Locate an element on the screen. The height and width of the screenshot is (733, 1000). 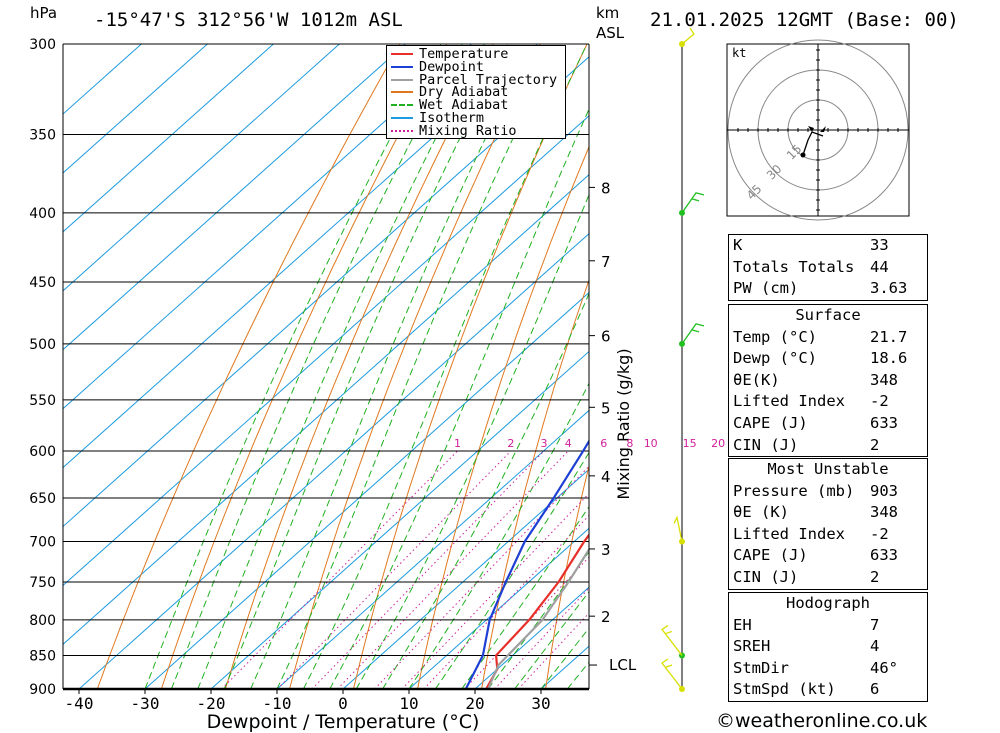
surface-label: CAPE (J) is located at coordinates (770, 422).